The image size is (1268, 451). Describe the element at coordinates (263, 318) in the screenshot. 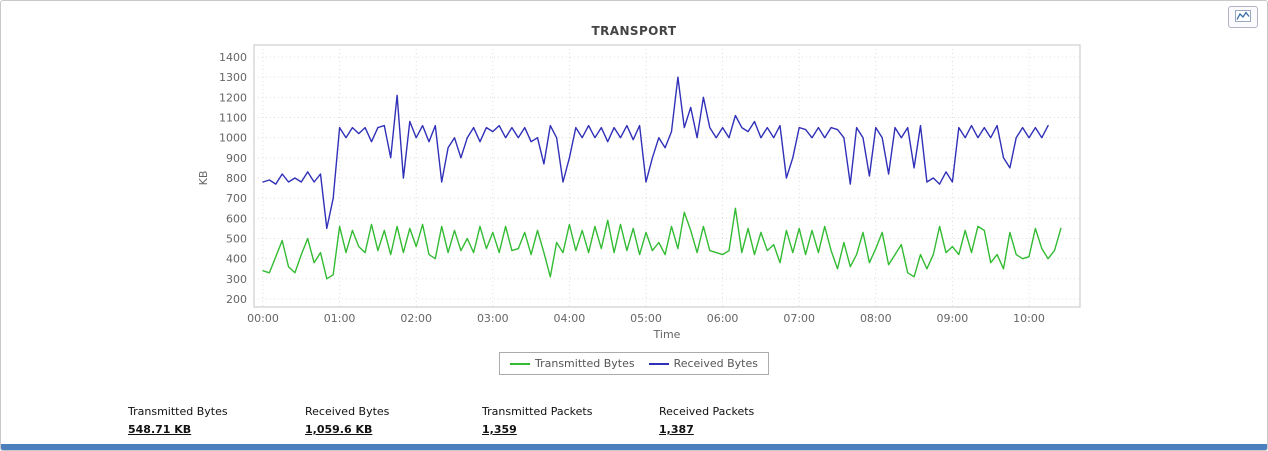

I see `svg-text: 00:00` at that location.